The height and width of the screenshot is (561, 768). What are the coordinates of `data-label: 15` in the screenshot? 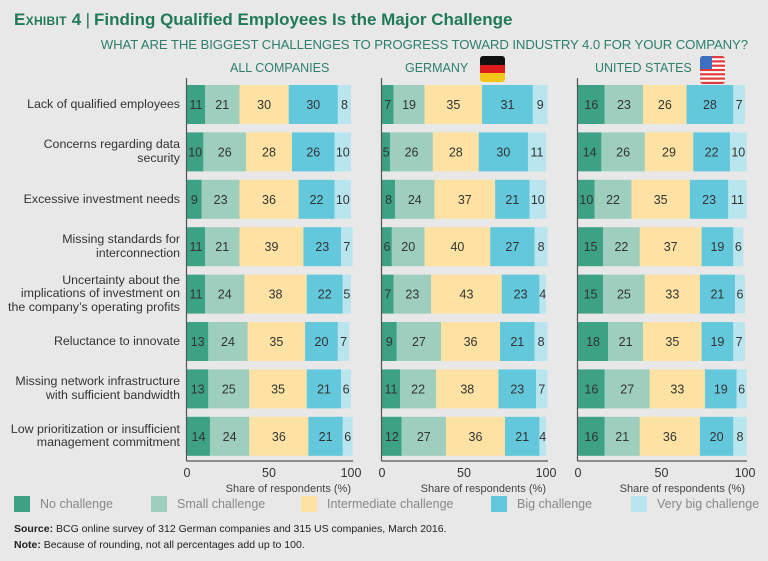 It's located at (591, 247).